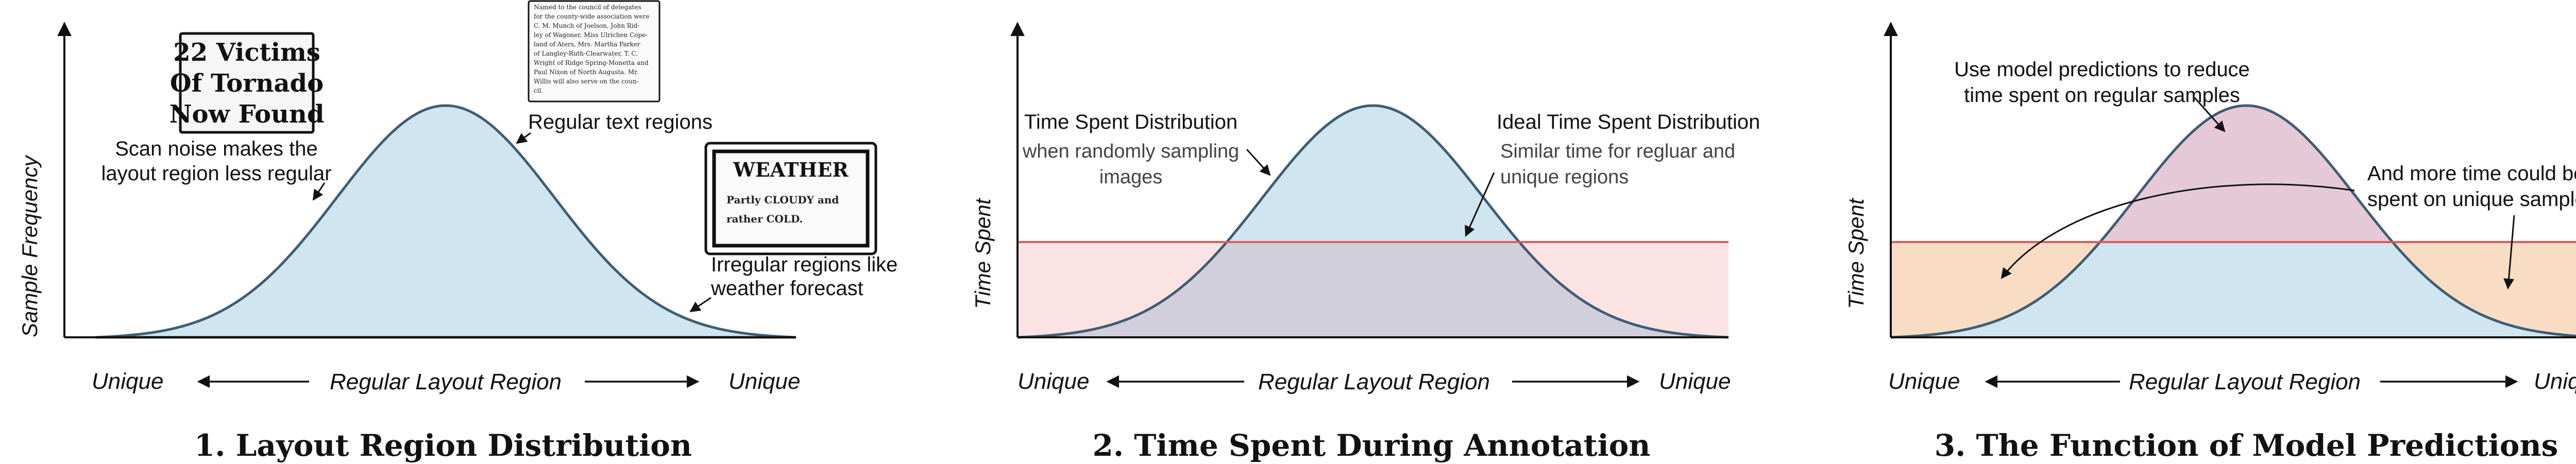 The image size is (2576, 464). Describe the element at coordinates (538, 90) in the screenshot. I see `svg-text: cil.` at that location.